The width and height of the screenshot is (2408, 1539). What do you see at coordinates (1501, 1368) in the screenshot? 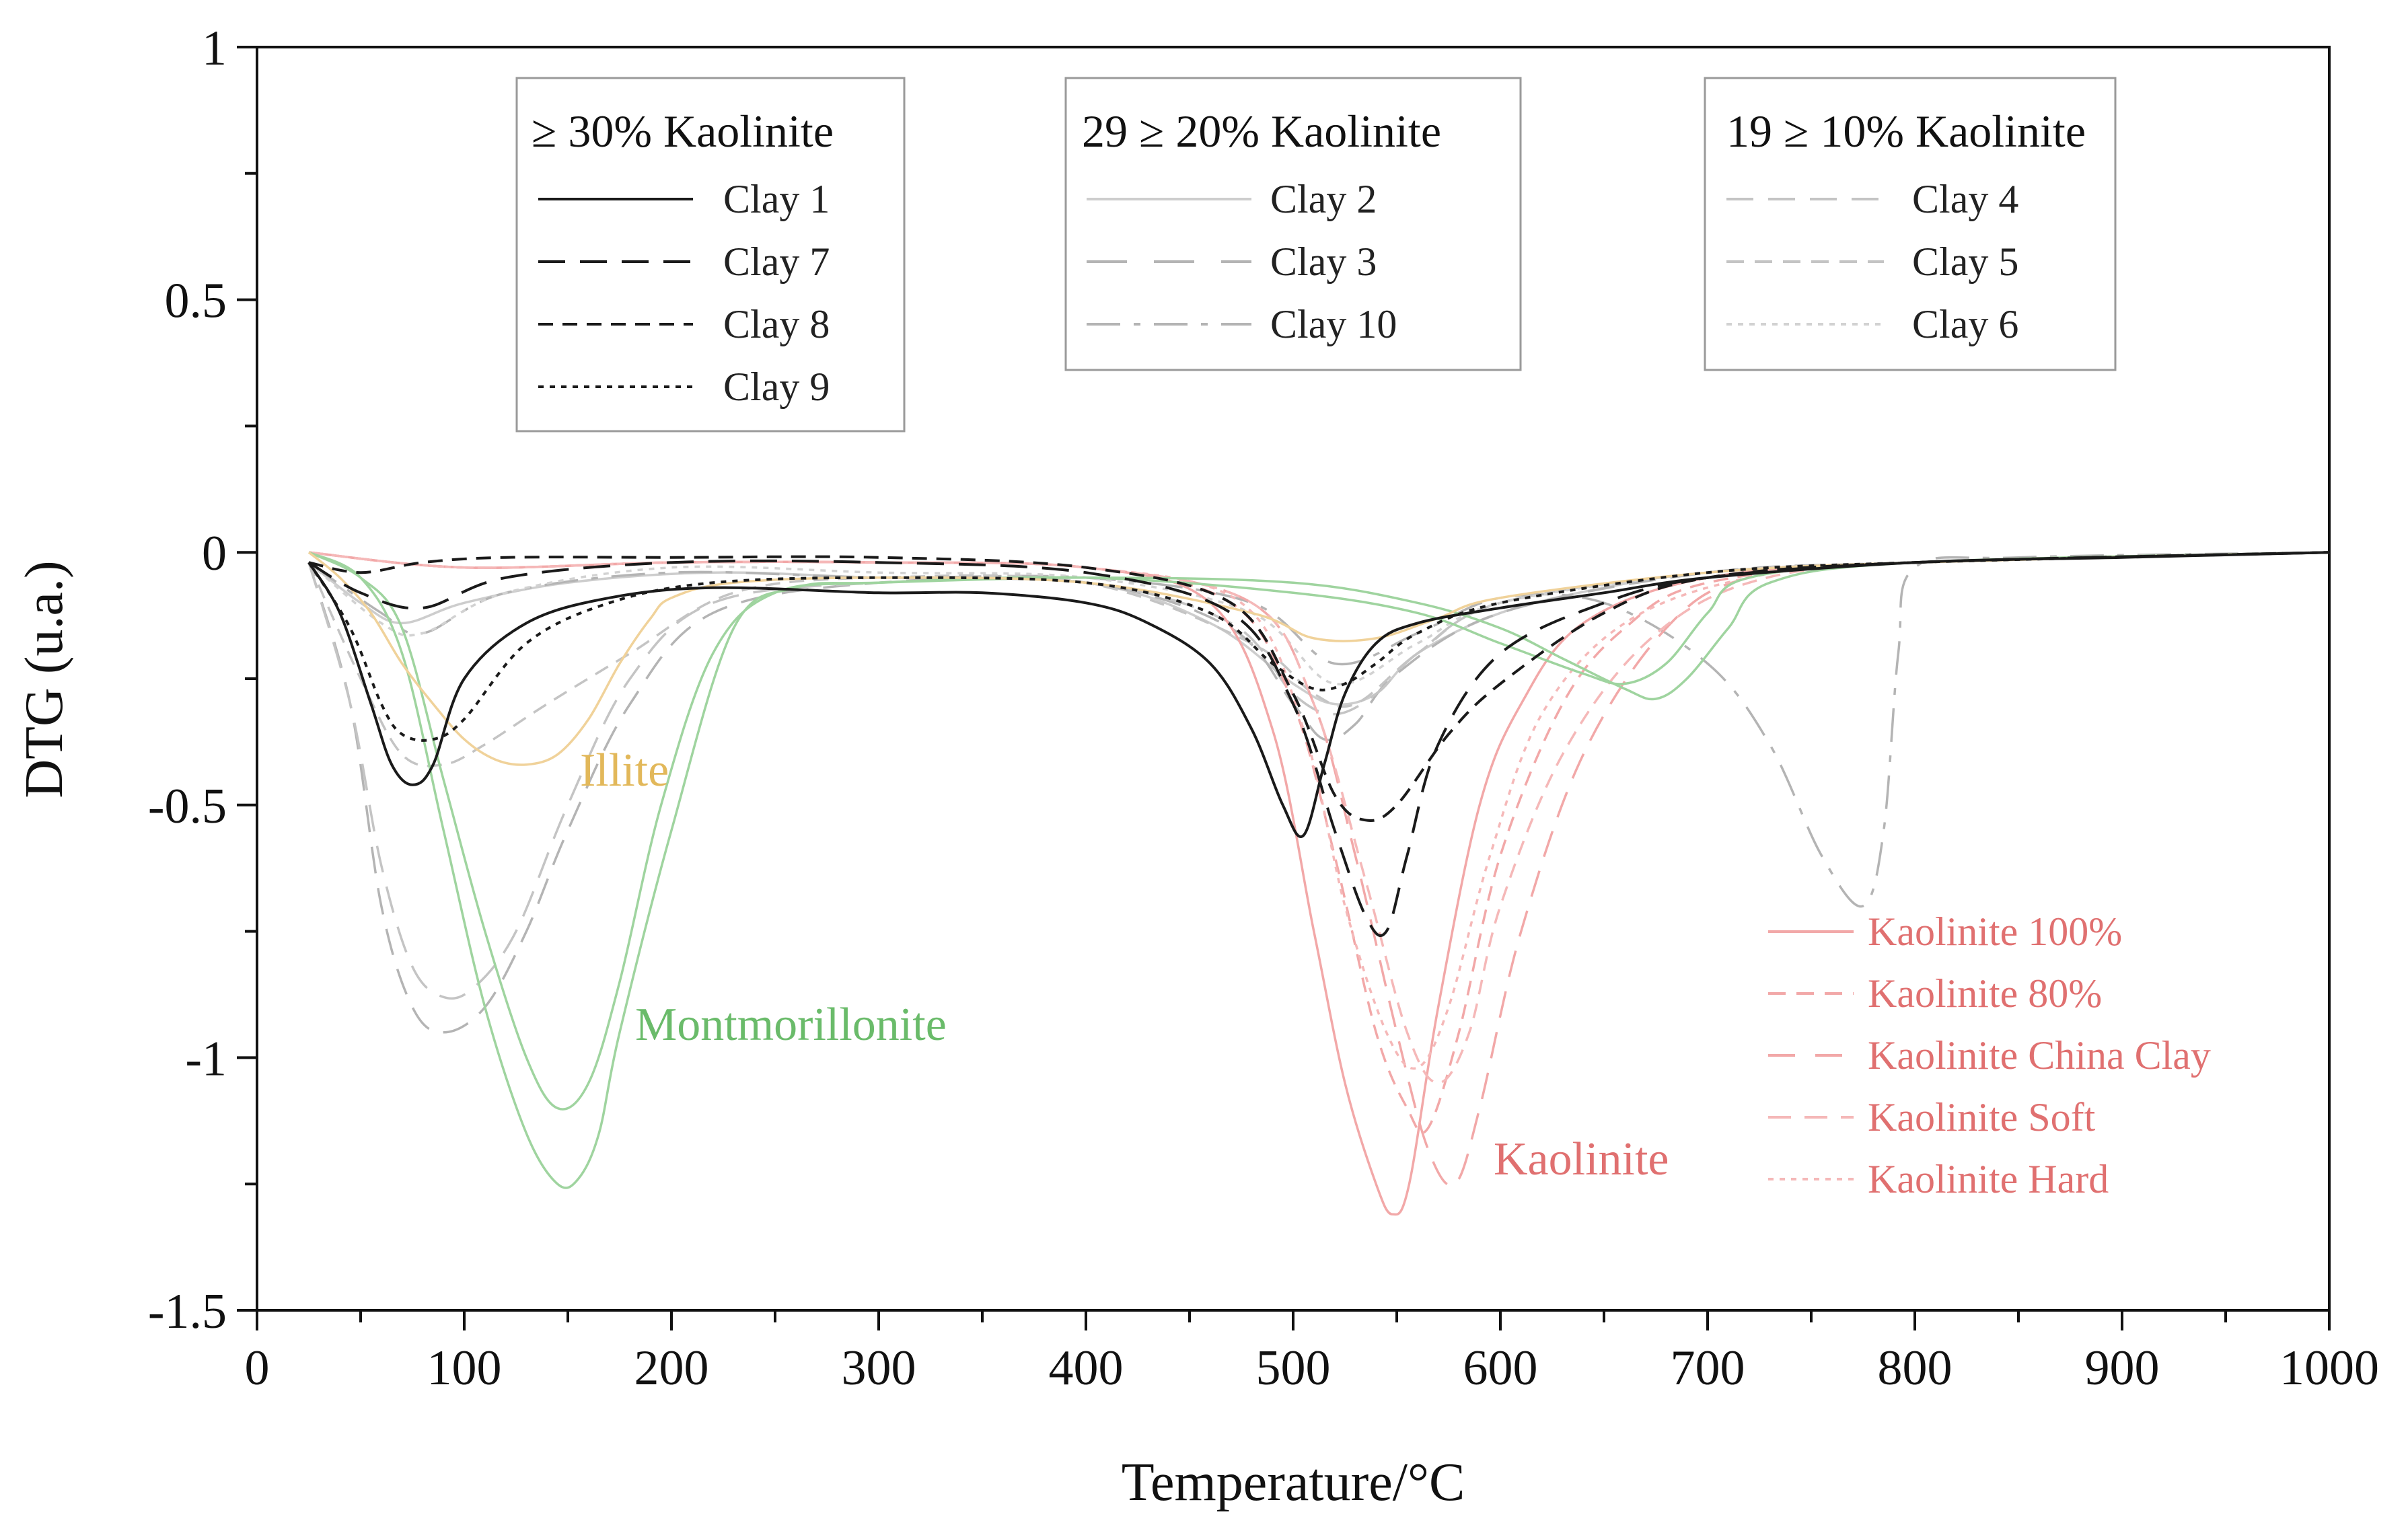
I see `x-tick-label-600: 600` at bounding box center [1501, 1368].